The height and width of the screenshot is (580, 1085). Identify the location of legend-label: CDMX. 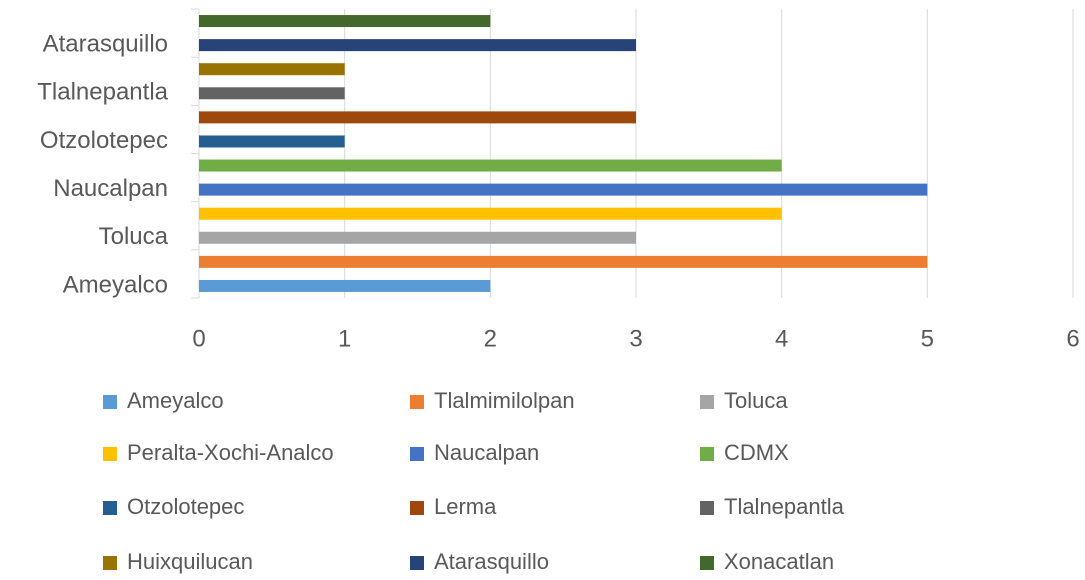
(756, 452).